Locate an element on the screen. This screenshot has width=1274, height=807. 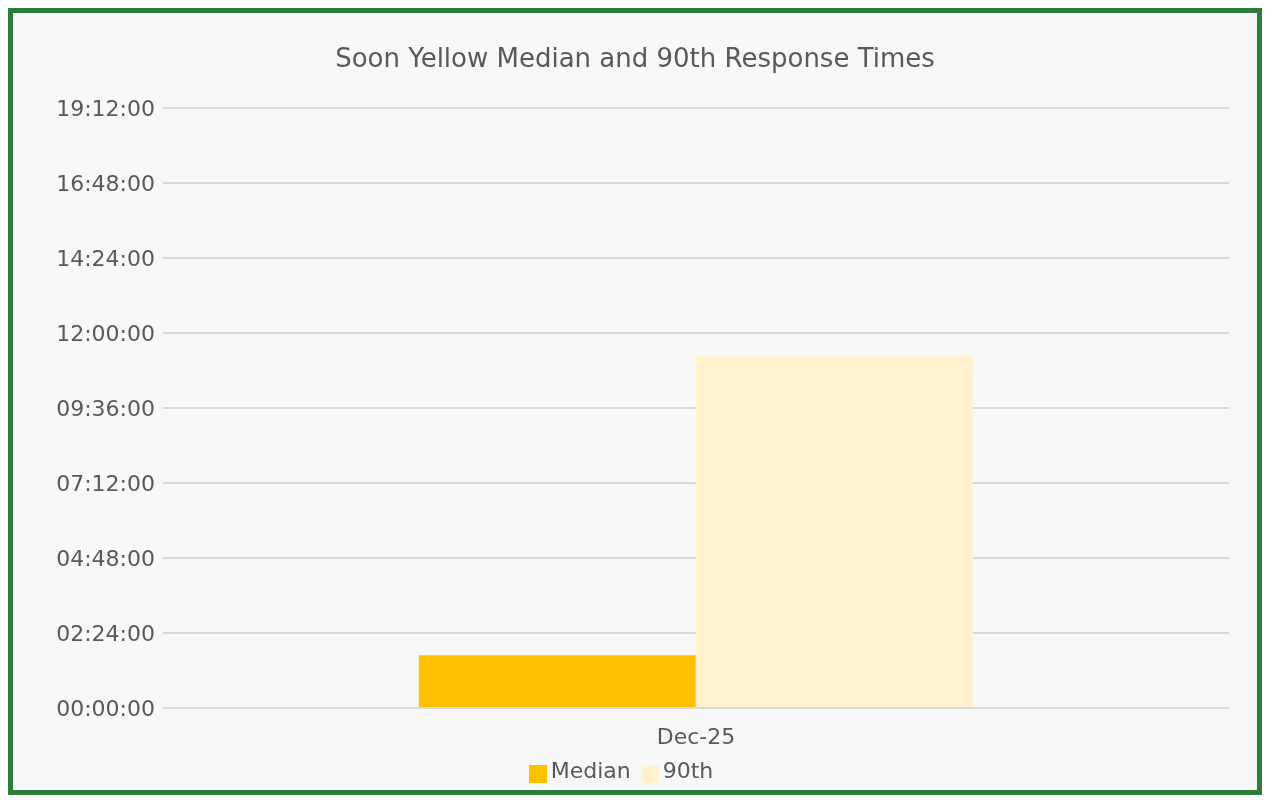
chart-title: Soon Yellow Median and 90th Response Times is located at coordinates (635, 57).